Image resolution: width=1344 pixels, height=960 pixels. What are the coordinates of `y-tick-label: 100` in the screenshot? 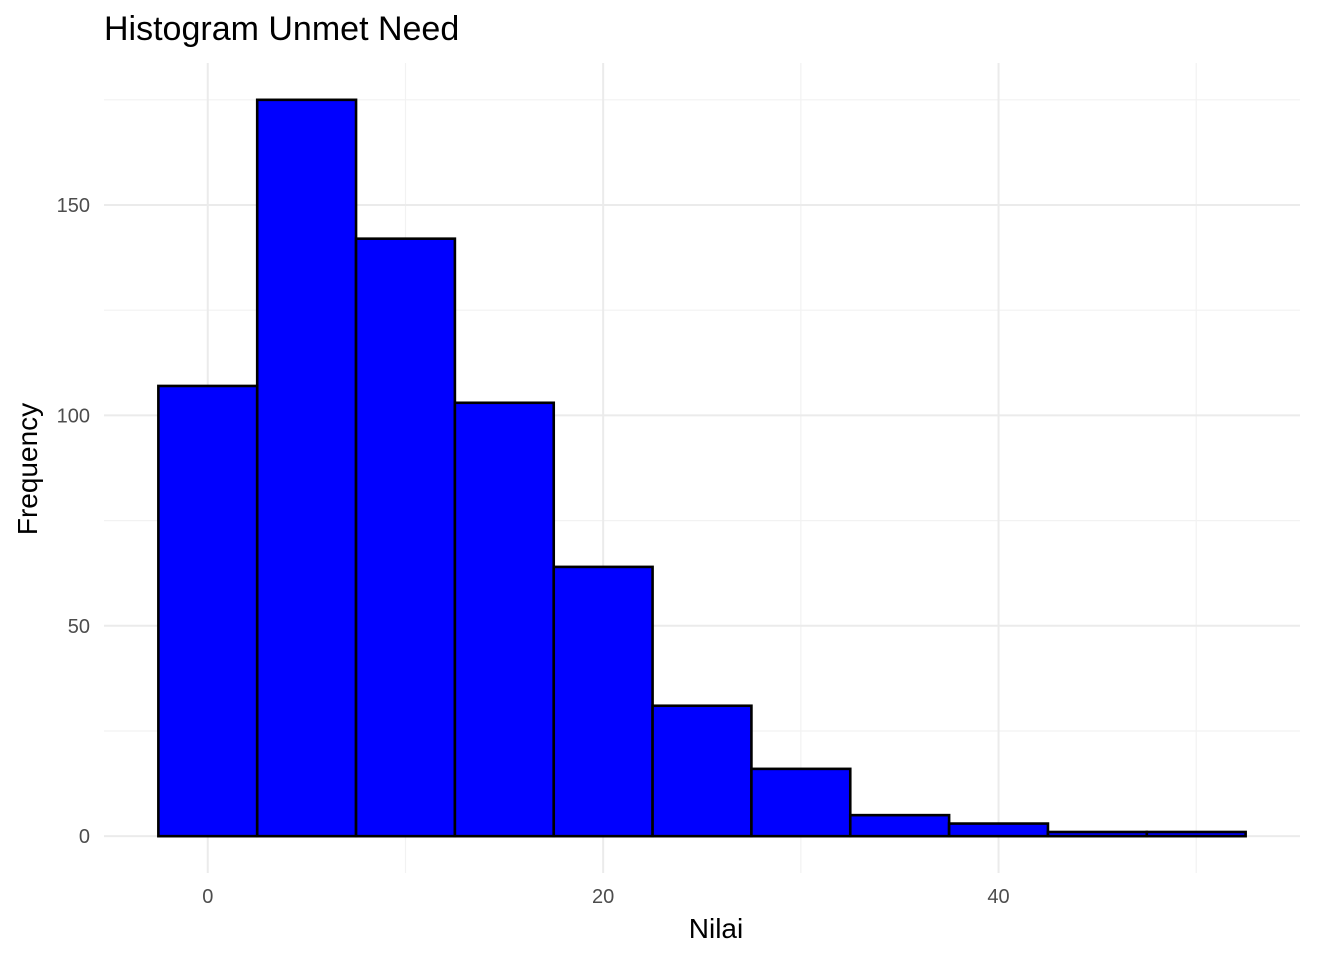 It's located at (73, 416).